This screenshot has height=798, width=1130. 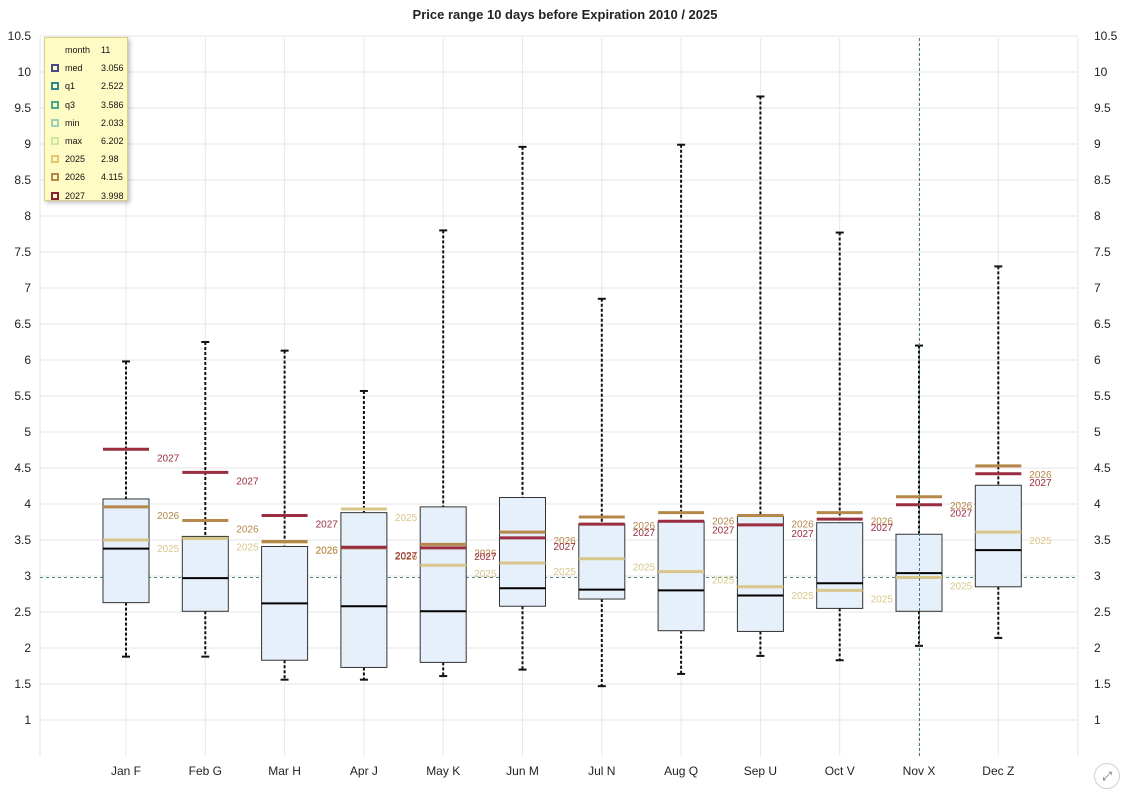 What do you see at coordinates (601, 771) in the screenshot?
I see `x-tick-label: Jul N` at bounding box center [601, 771].